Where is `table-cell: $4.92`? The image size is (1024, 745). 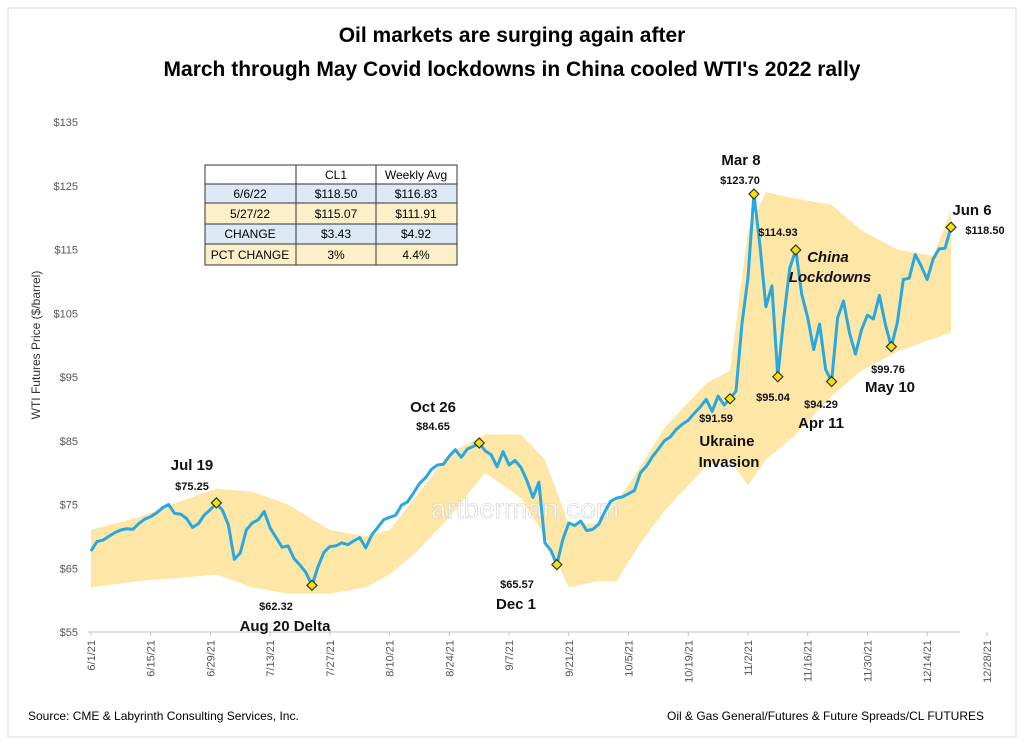 table-cell: $4.92 is located at coordinates (416, 234).